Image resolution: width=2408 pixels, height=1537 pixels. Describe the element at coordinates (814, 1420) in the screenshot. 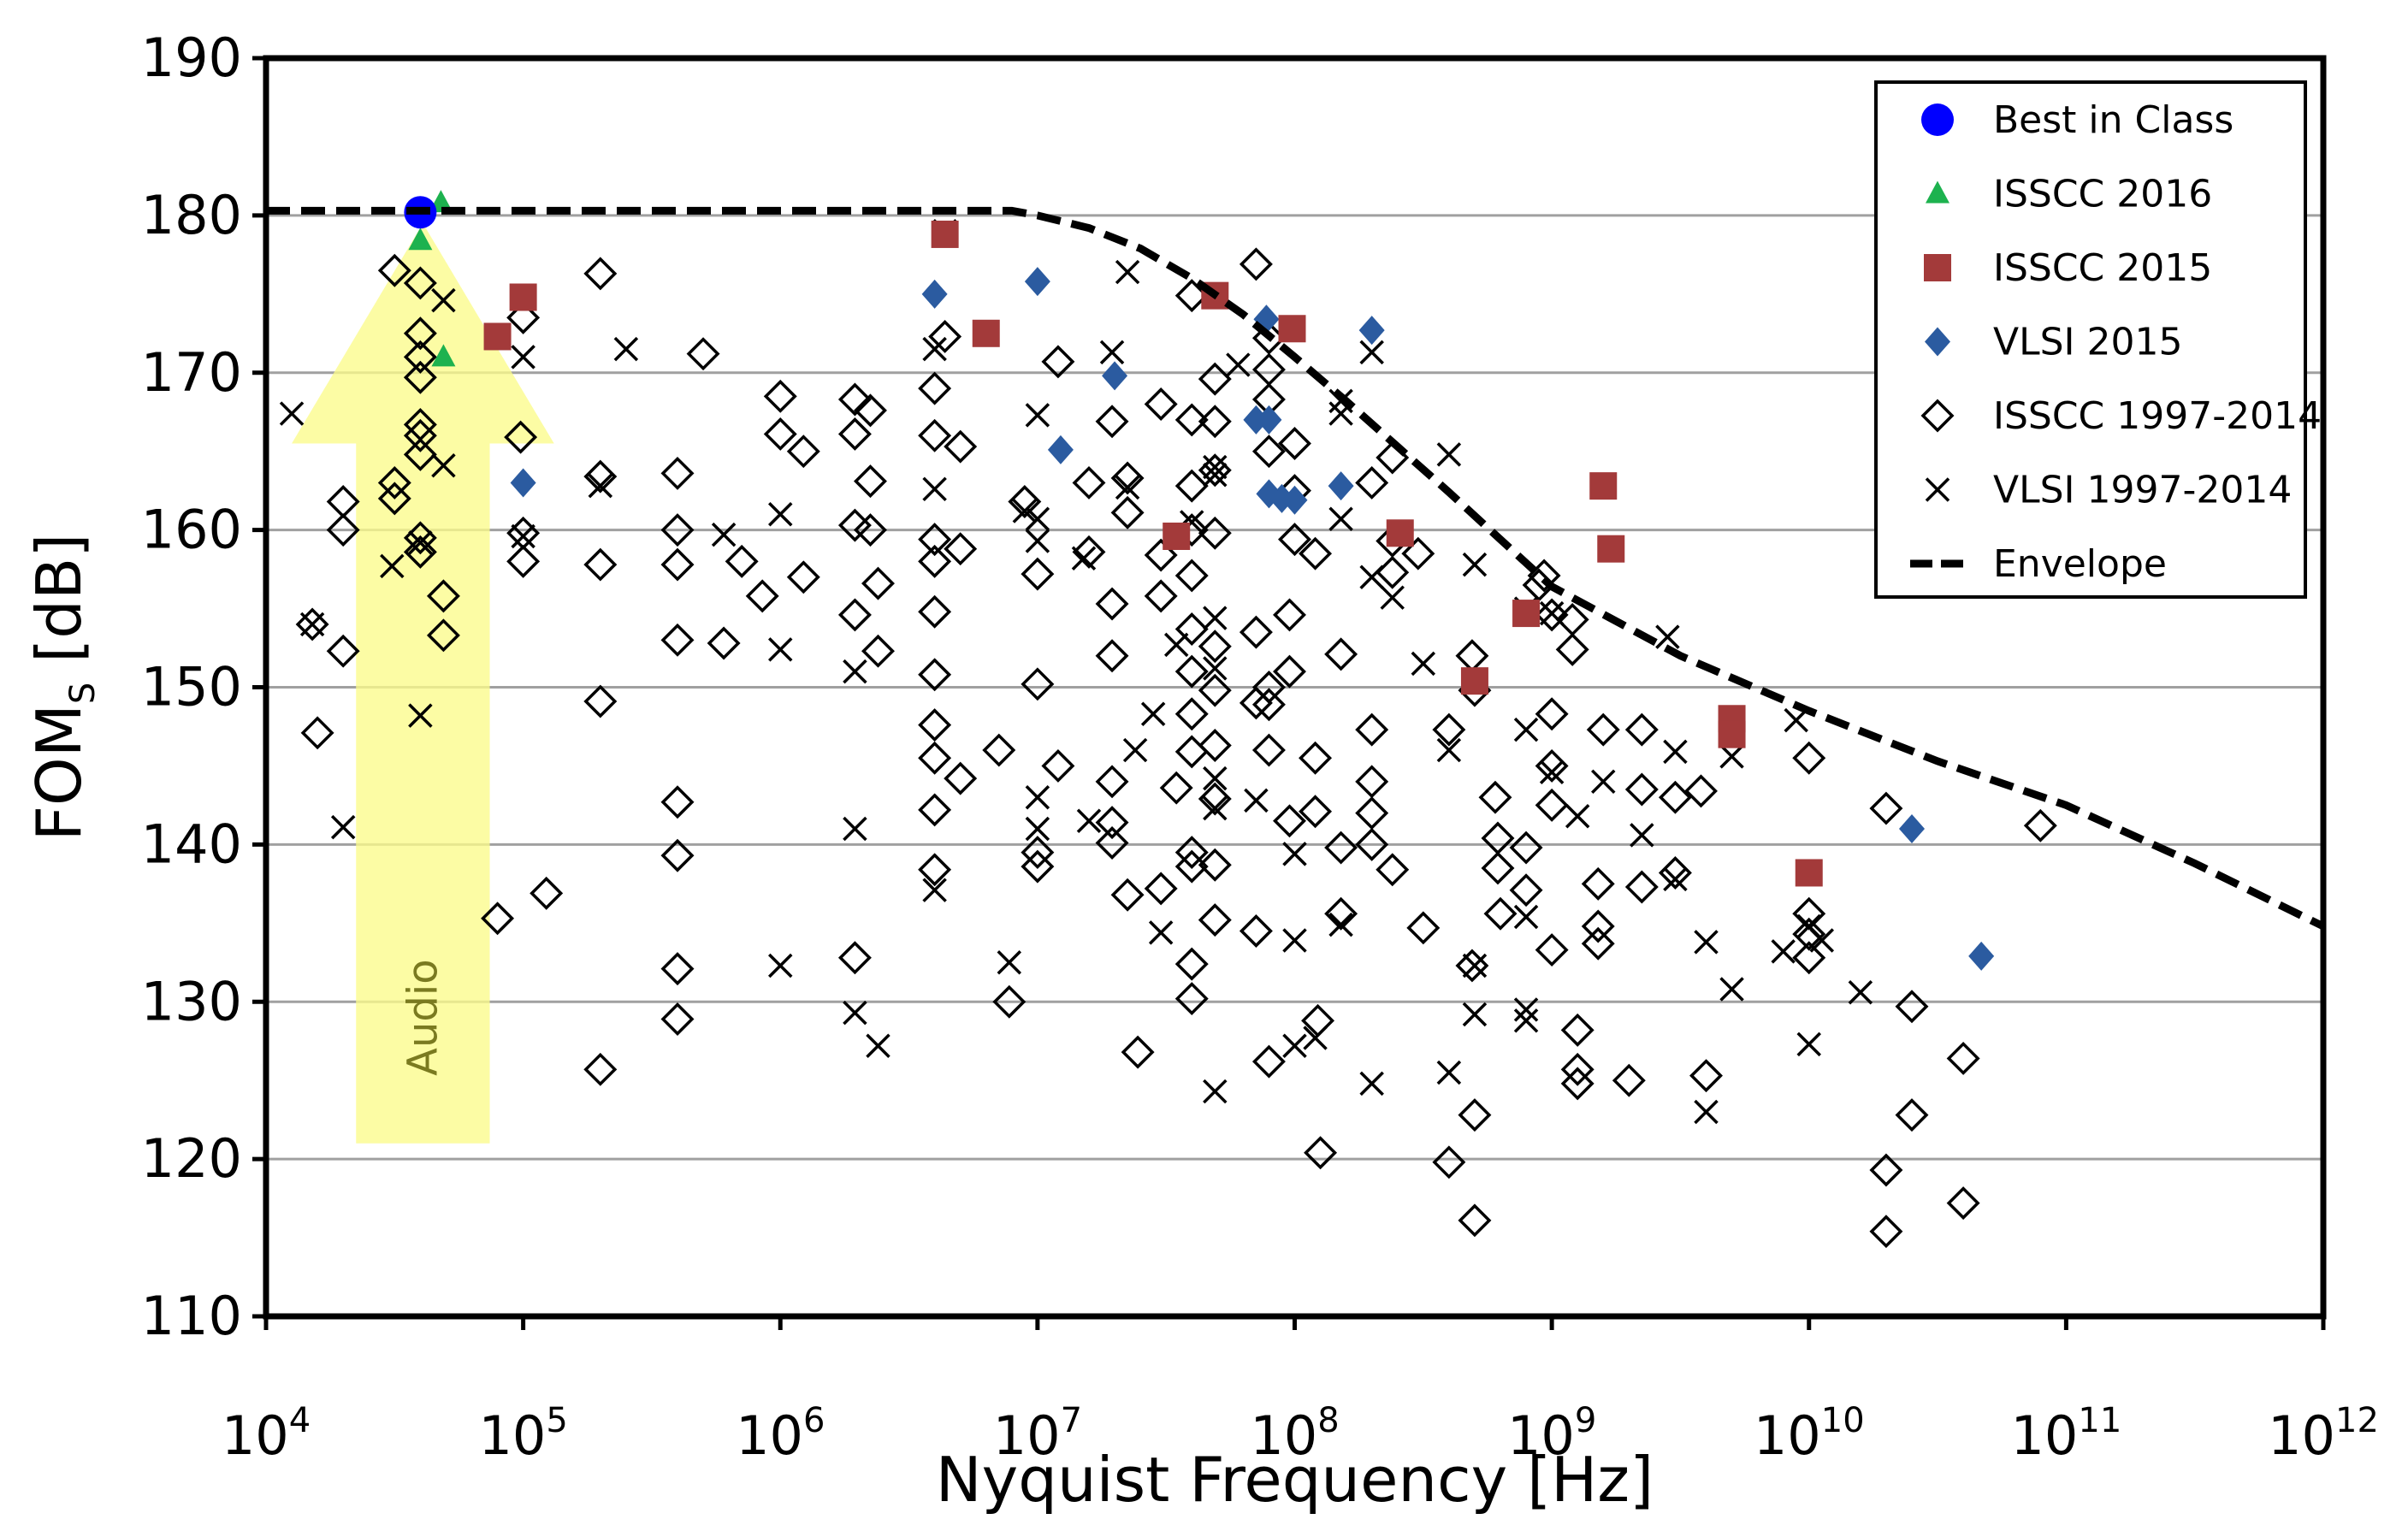

I see `x-tick-exponent: 6` at that location.